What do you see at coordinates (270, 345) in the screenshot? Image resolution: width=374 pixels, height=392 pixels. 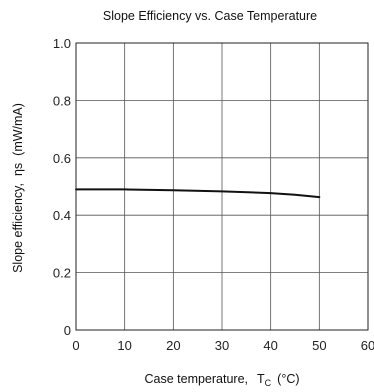 I see `x-tick-label: 40` at bounding box center [270, 345].